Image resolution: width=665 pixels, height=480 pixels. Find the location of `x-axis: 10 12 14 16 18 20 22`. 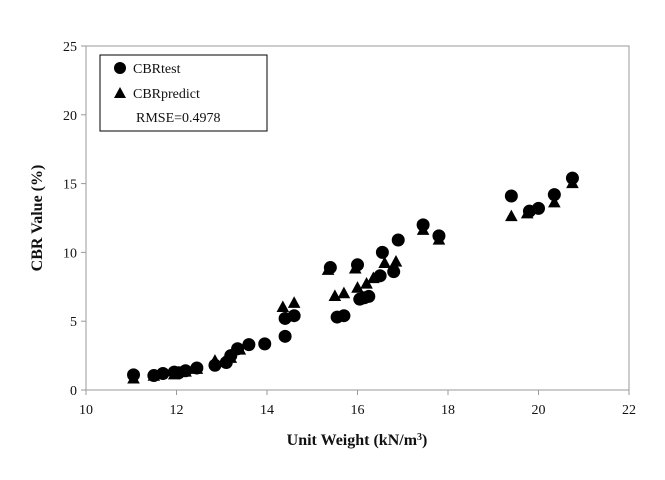

x-axis: 10 12 14 16 18 20 22 is located at coordinates (357, 404).